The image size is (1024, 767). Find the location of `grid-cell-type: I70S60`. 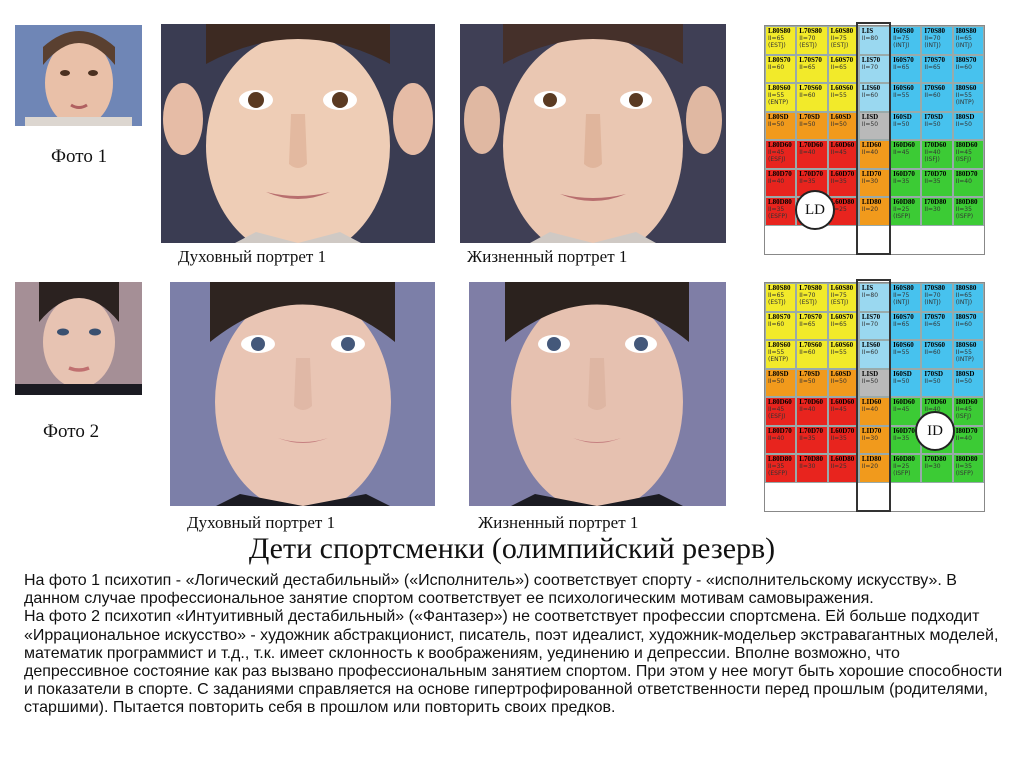

grid-cell-type: I70S60 is located at coordinates (935, 88).